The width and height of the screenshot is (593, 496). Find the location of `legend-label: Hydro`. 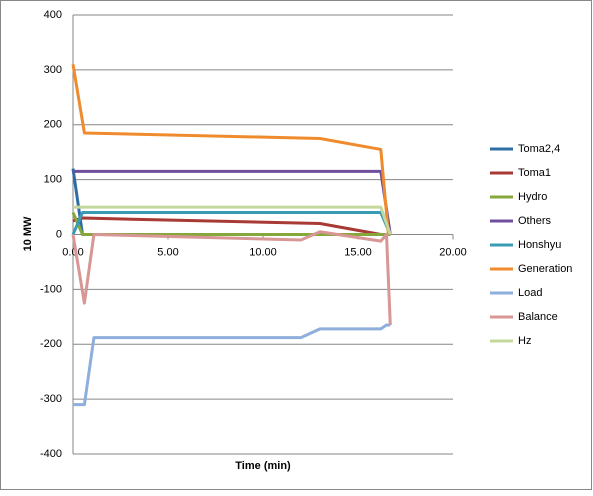

legend-label: Hydro is located at coordinates (532, 197).